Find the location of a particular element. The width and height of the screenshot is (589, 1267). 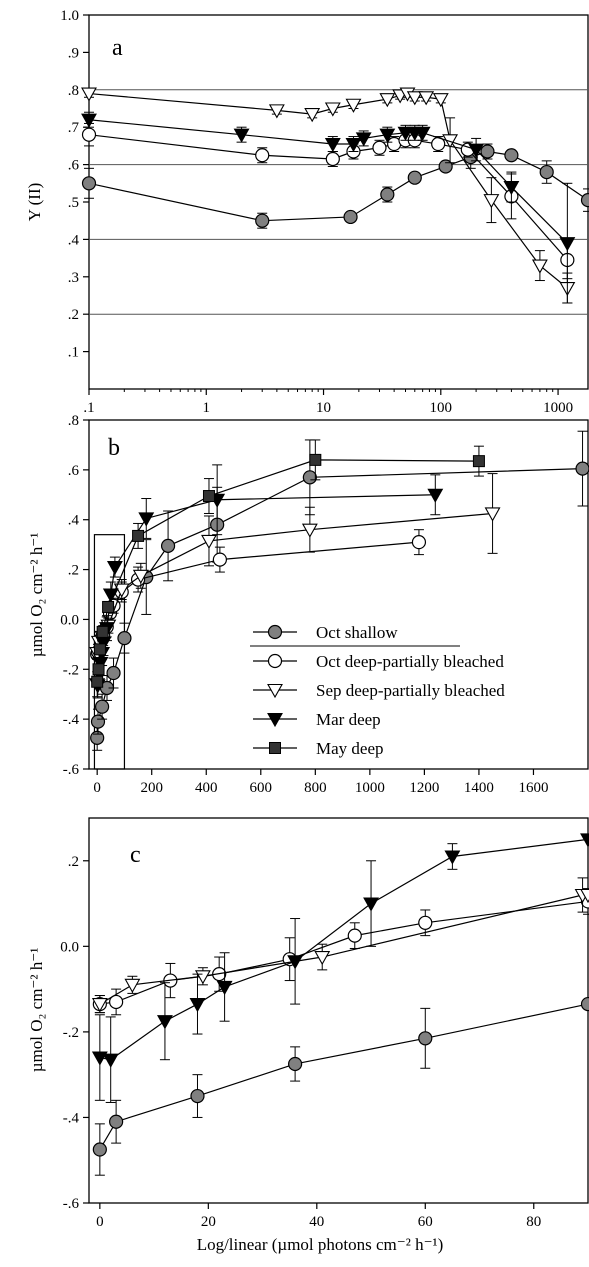

panel-b-ytick-label-5: .4 is located at coordinates (74, 521).